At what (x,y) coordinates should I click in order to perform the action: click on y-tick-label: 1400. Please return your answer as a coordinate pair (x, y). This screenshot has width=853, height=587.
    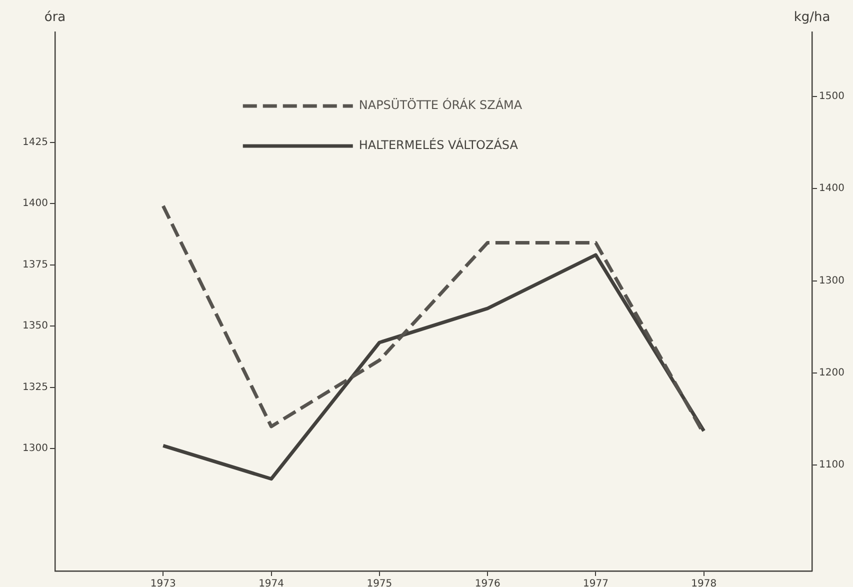
    Looking at the image, I should click on (35, 204).